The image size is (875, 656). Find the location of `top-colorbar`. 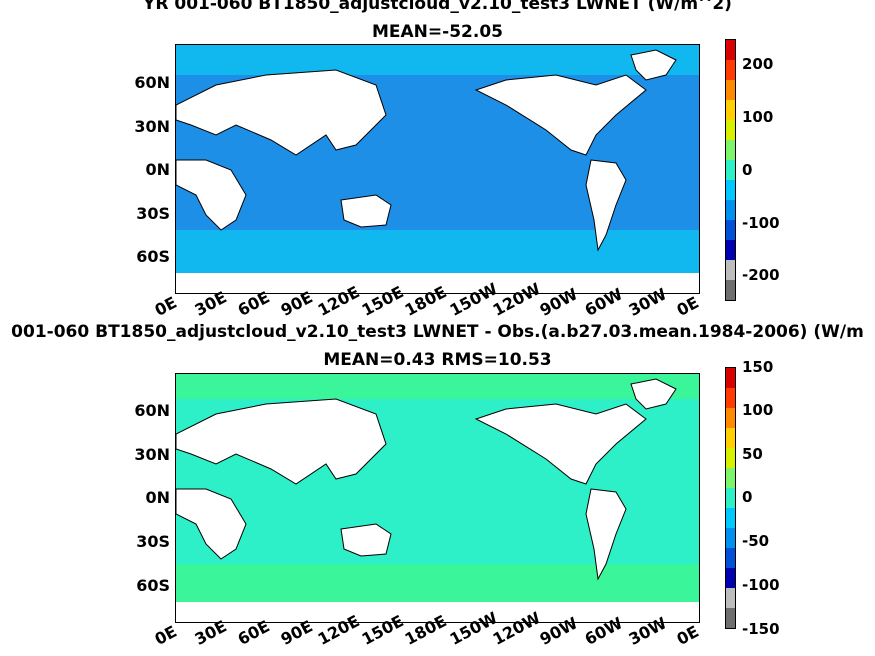

top-colorbar is located at coordinates (730, 170).